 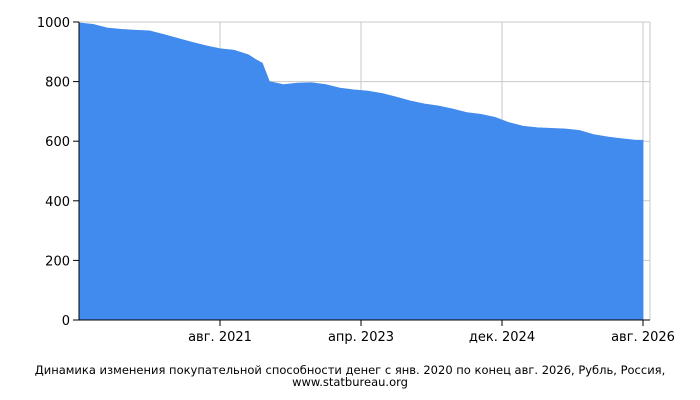 I want to click on y-tick-label: 200, so click(x=57, y=261).